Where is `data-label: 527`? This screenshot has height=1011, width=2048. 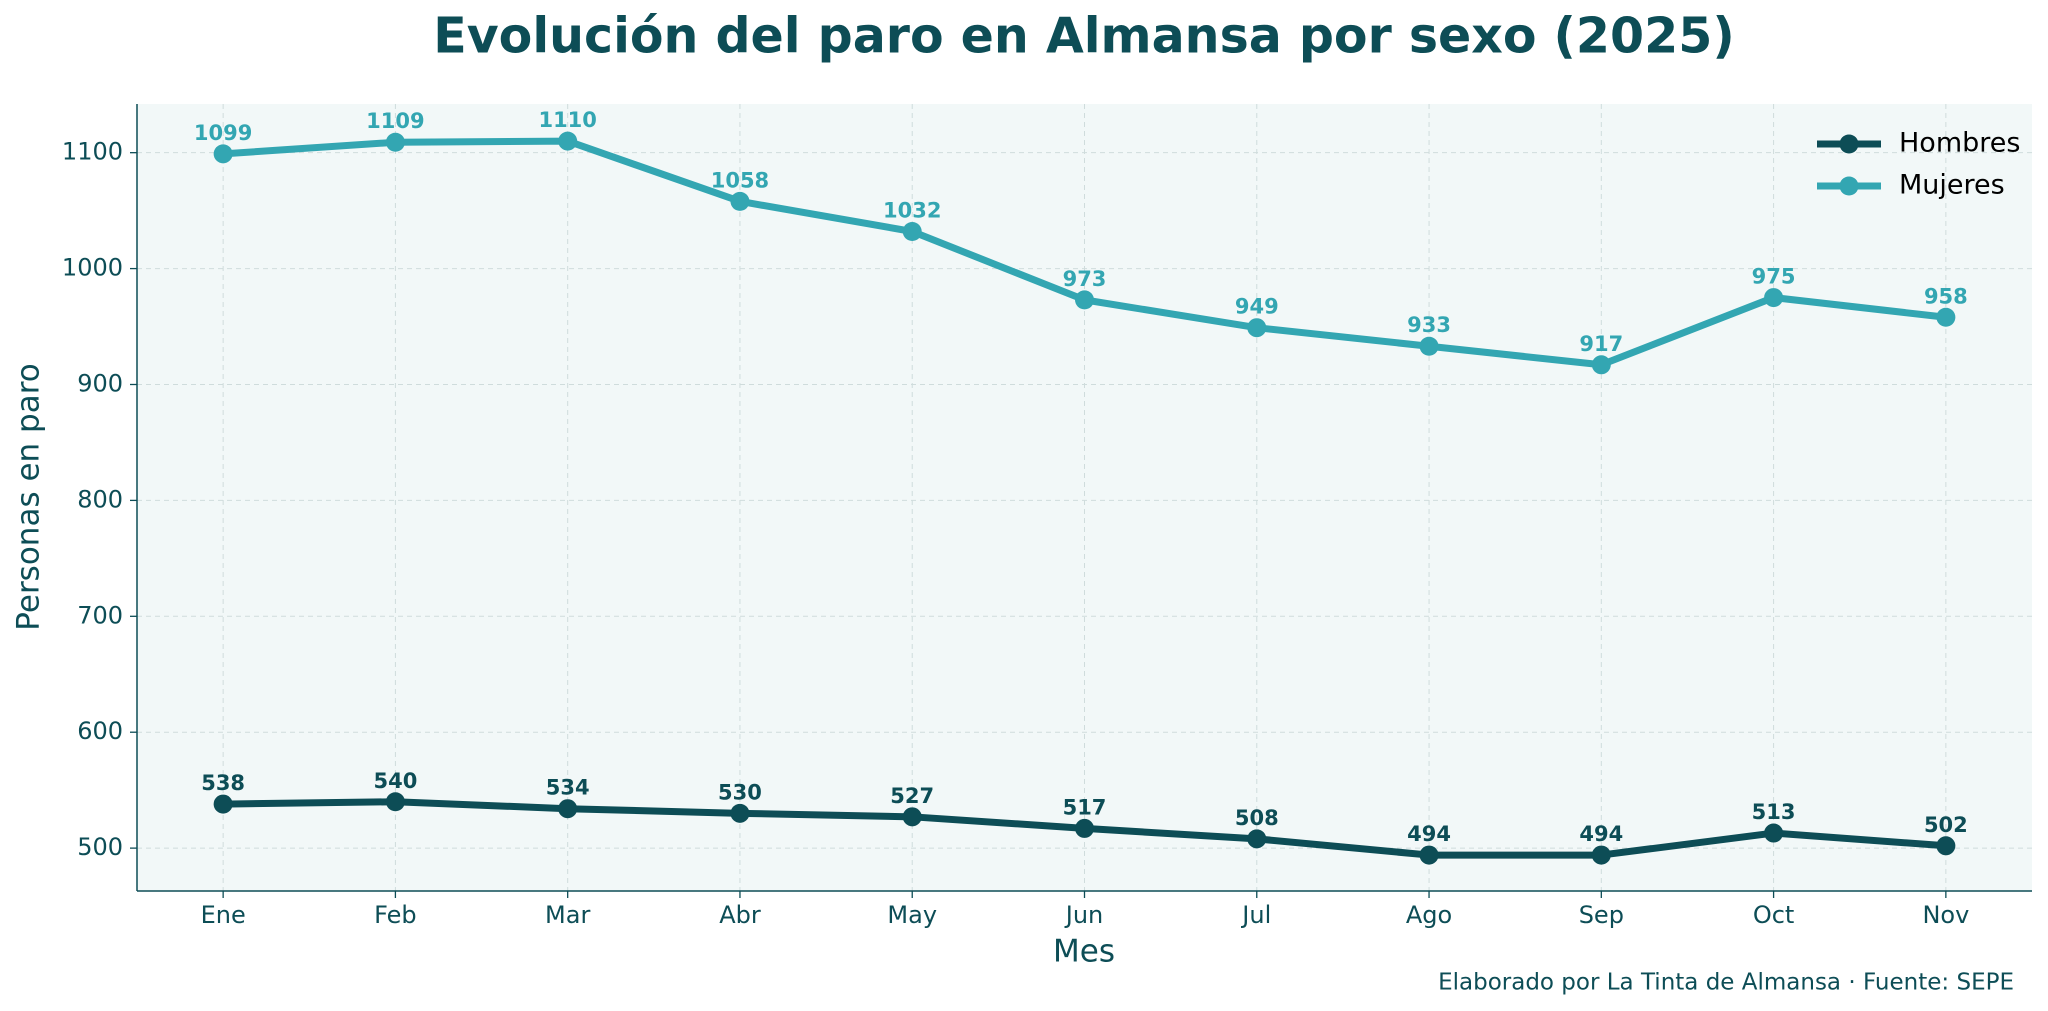
data-label: 527 is located at coordinates (912, 796).